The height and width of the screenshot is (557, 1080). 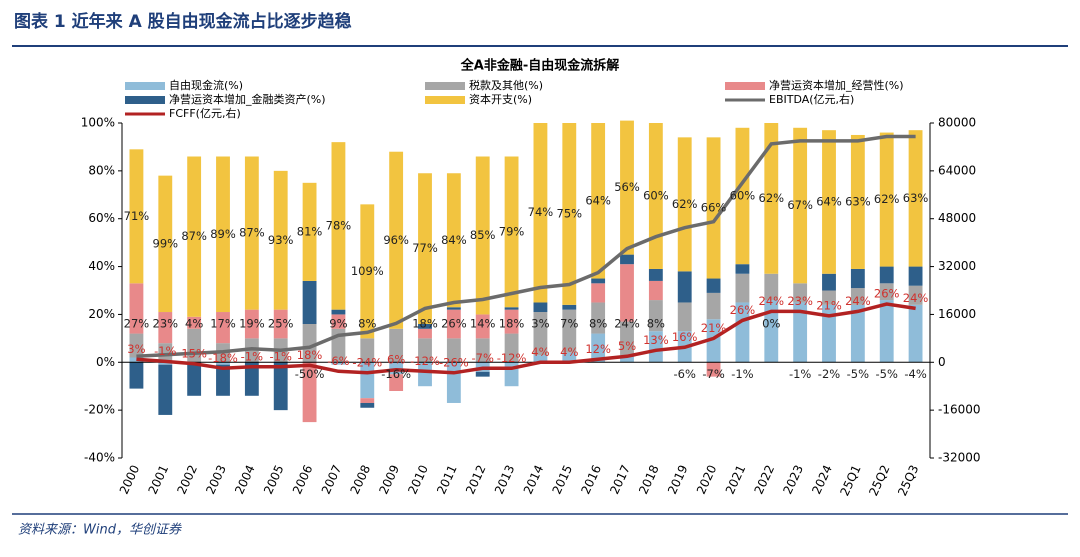 I want to click on data-label: 93%, so click(x=281, y=240).